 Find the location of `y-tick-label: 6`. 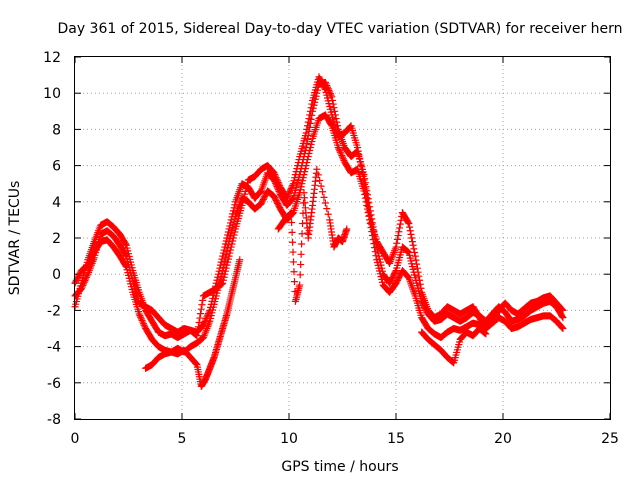

y-tick-label: 6 is located at coordinates (56, 167).